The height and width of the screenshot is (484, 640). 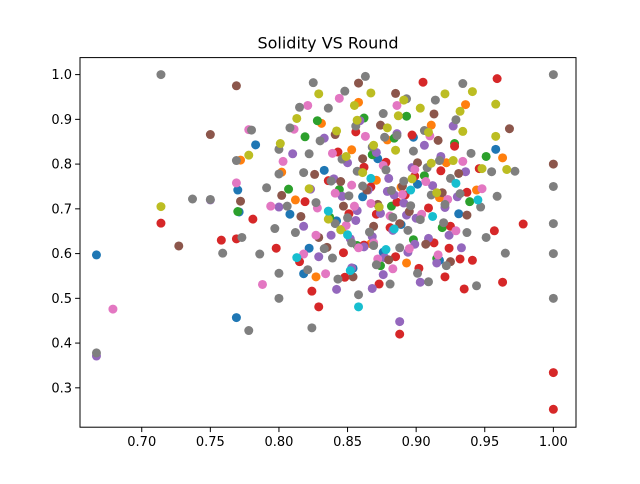 I want to click on y-tick-label: 1.0, so click(x=61, y=75).